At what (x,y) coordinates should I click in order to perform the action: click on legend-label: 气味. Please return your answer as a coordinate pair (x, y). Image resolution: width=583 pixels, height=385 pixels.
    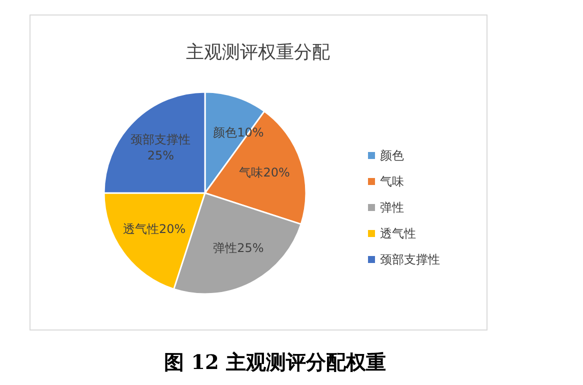
    Looking at the image, I should click on (392, 181).